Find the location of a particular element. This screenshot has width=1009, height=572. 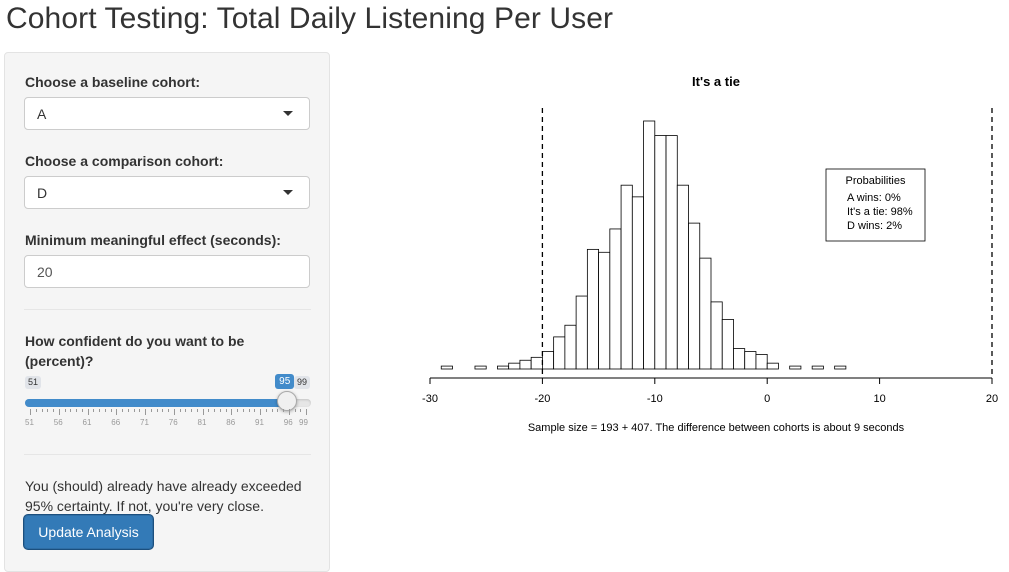

chevron-down-icon is located at coordinates (288, 113).